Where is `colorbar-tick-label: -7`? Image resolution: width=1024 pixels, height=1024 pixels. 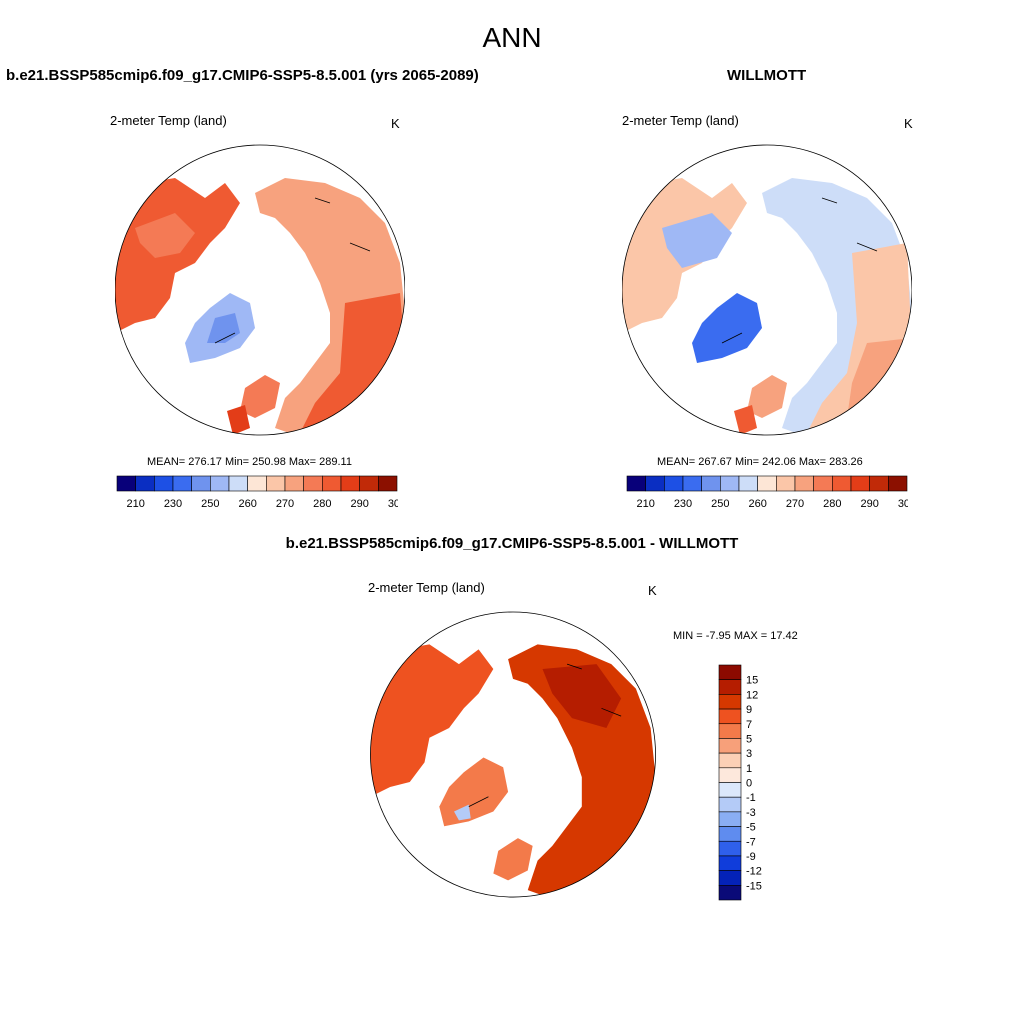
colorbar-tick-label: -7 is located at coordinates (751, 842).